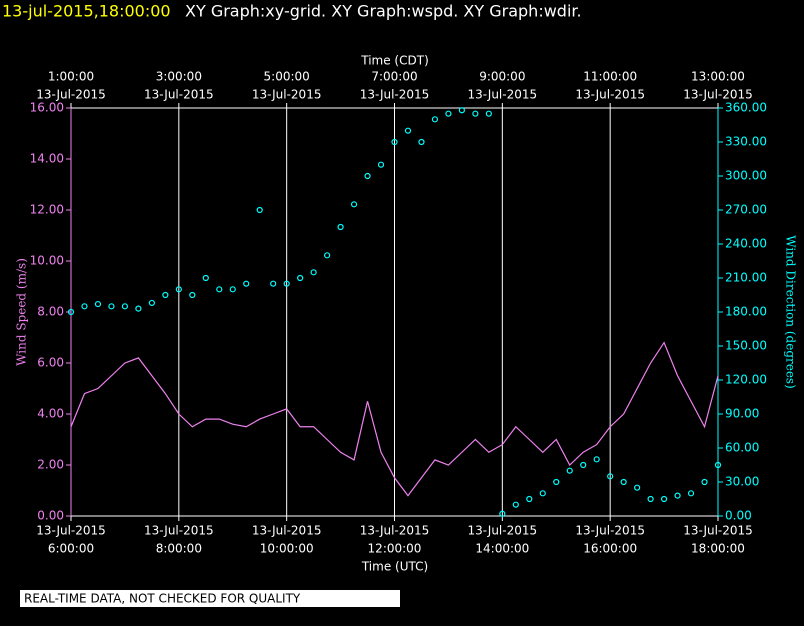  Describe the element at coordinates (22, 312) in the screenshot. I see `y-axis-title: Wind Speed (m/s)` at that location.